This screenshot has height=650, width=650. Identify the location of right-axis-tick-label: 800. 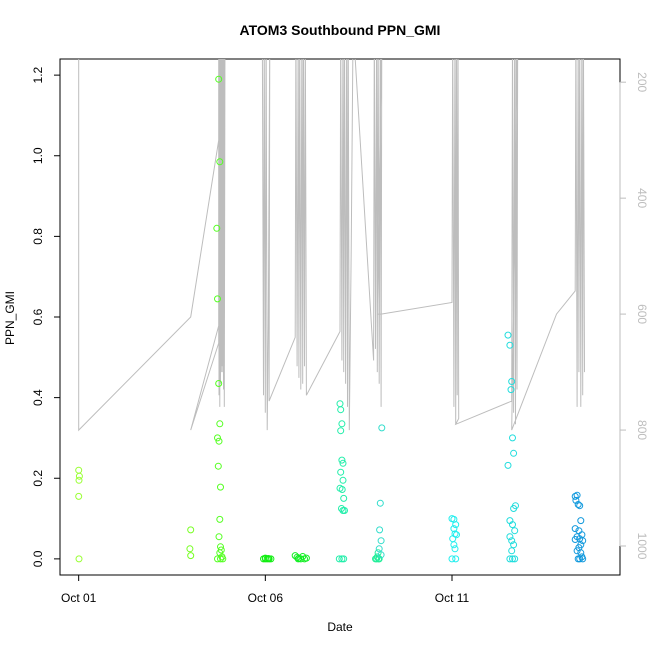
(642, 430).